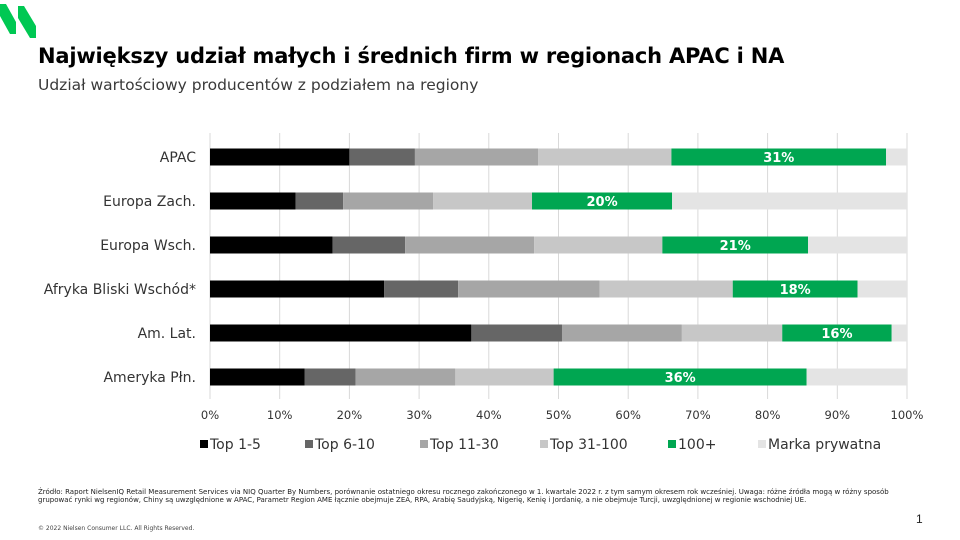 The height and width of the screenshot is (540, 960). Describe the element at coordinates (698, 415) in the screenshot. I see `x-tick-label: 70%` at that location.